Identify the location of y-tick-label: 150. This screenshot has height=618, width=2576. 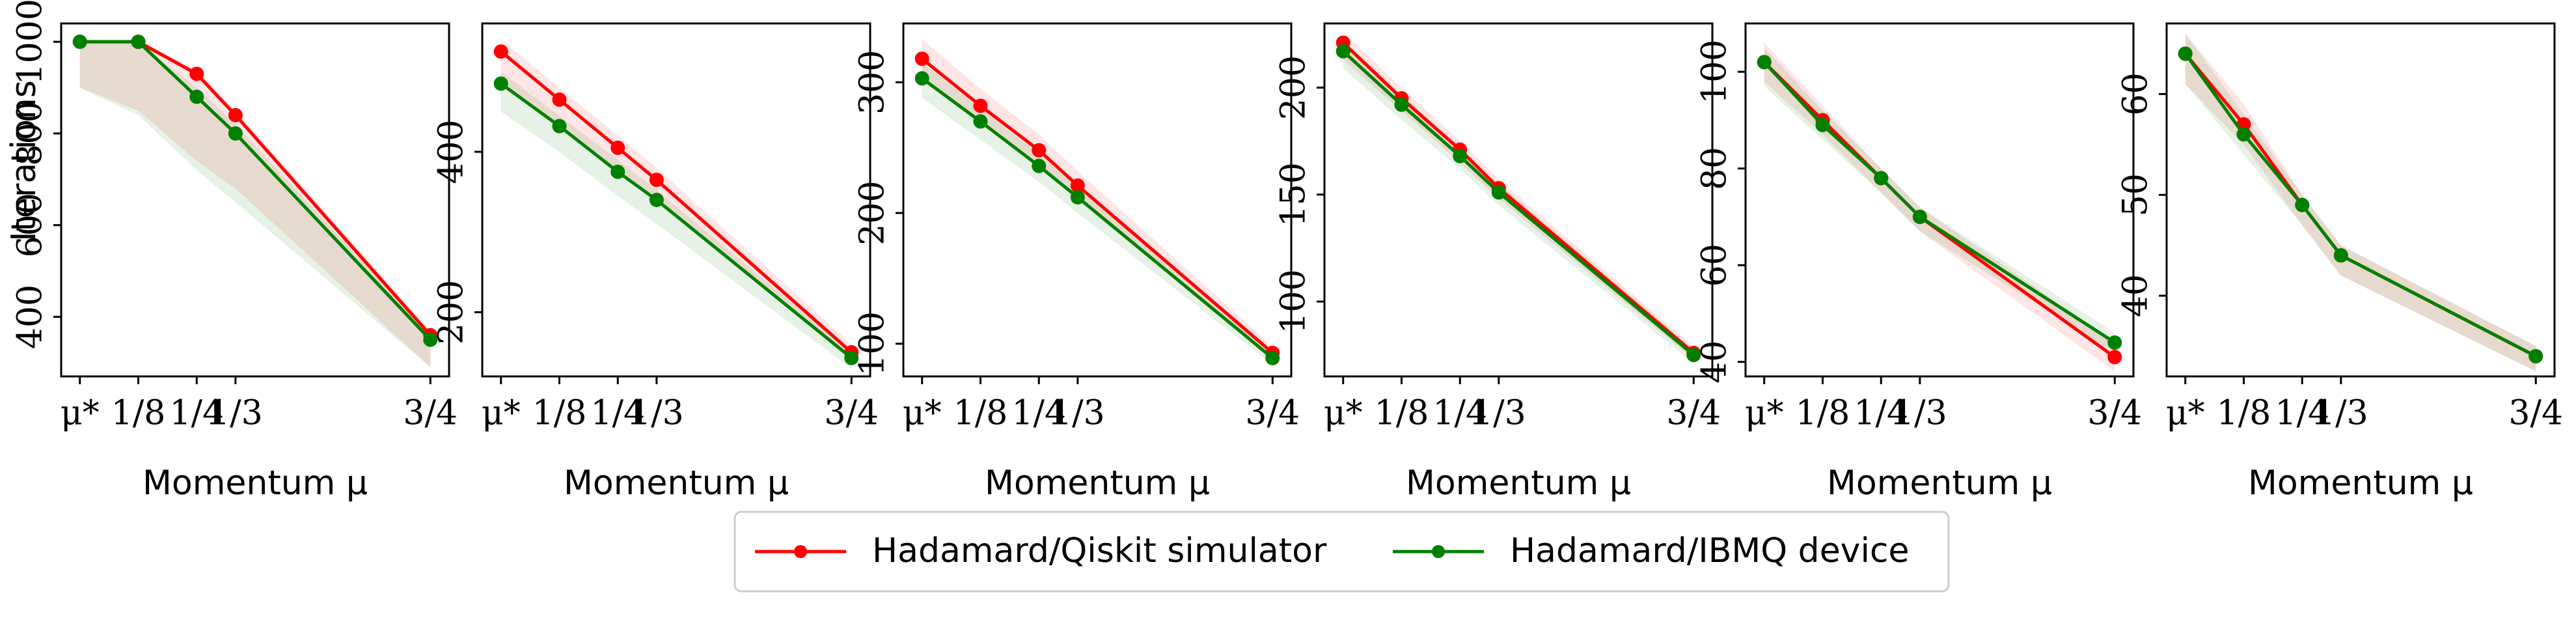
(1293, 194).